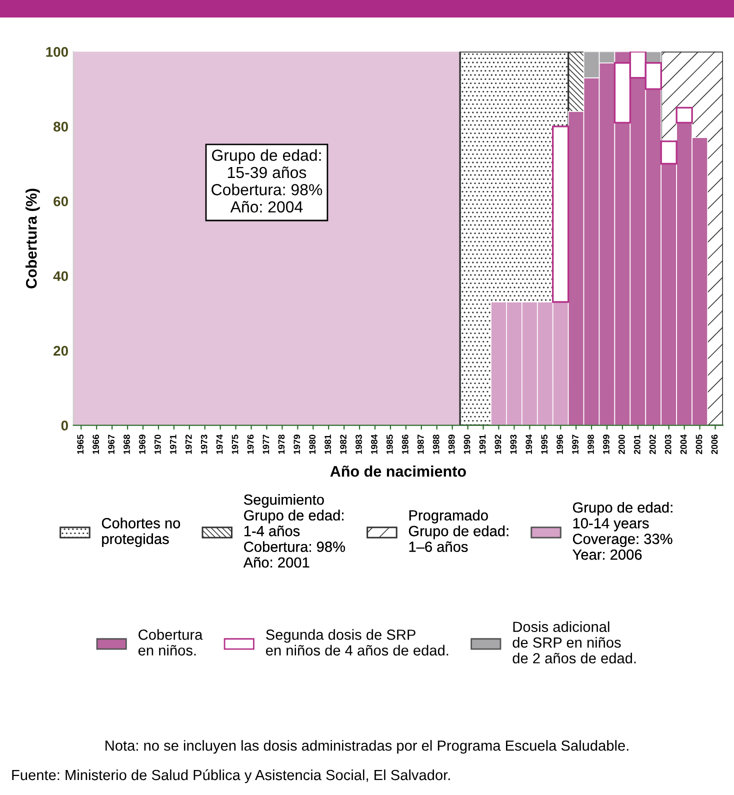  Describe the element at coordinates (621, 444) in the screenshot. I see `x-tick-label: 2000` at that location.